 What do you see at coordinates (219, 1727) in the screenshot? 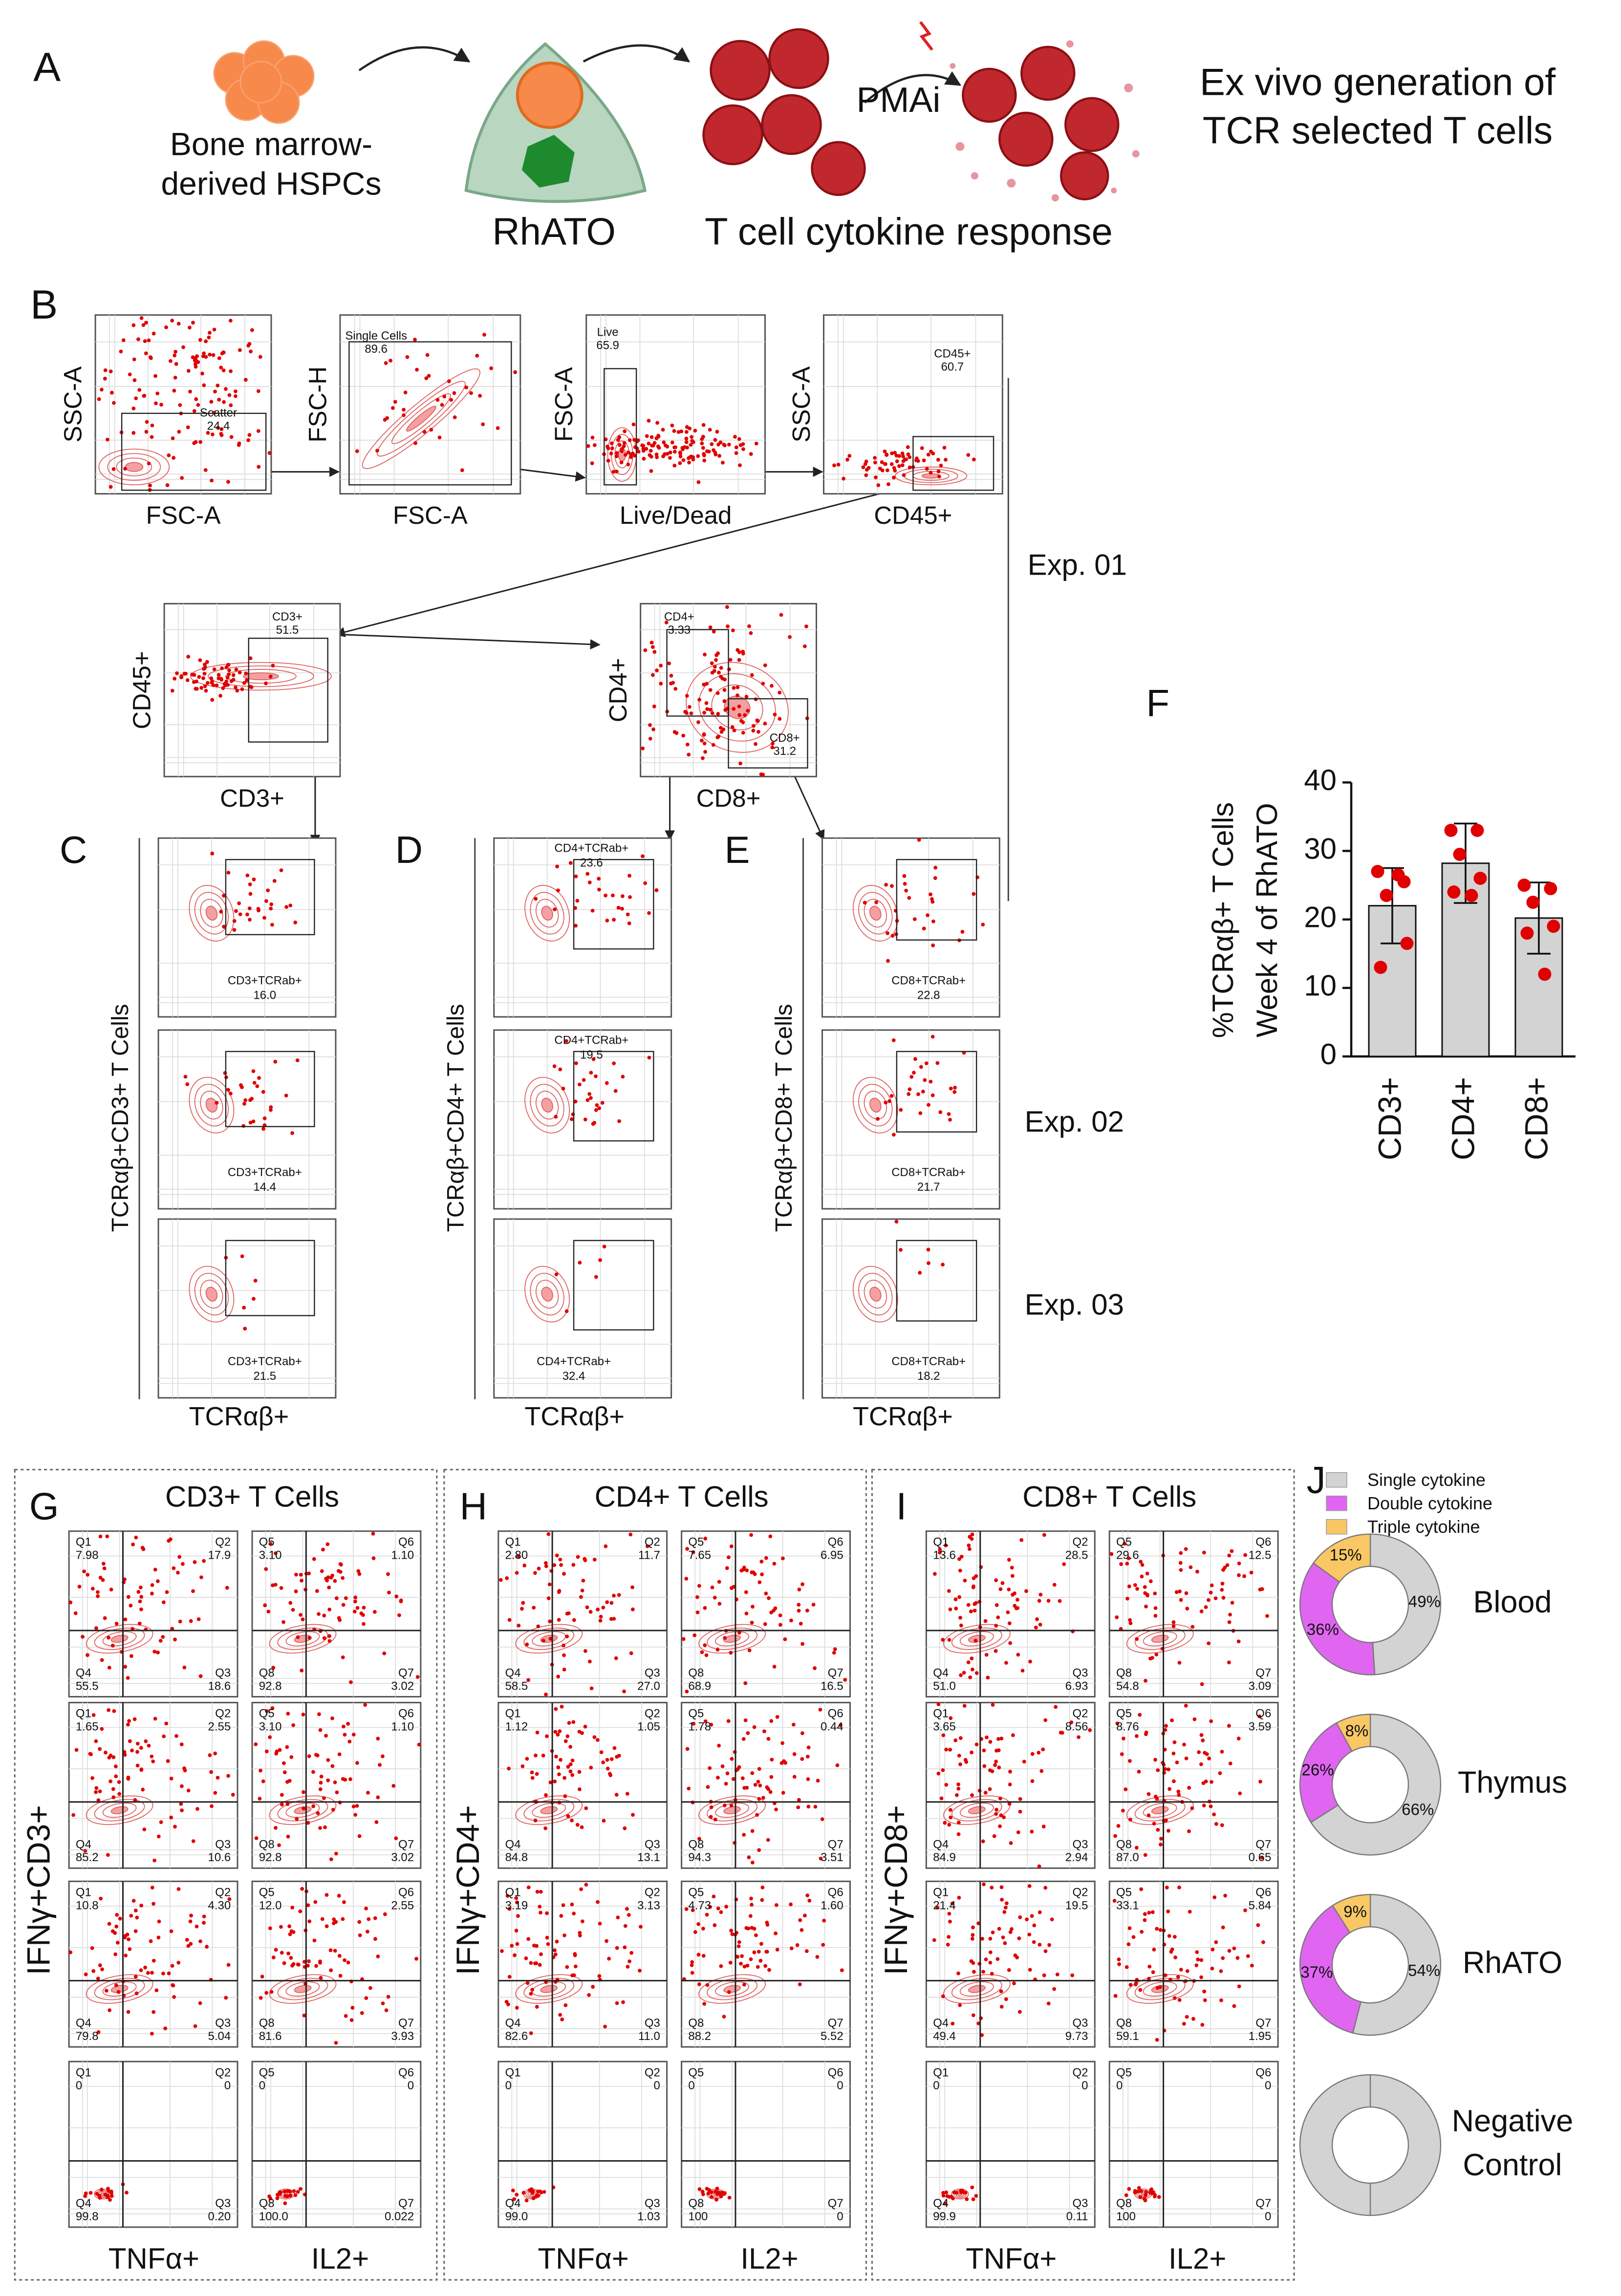
I see `quadrant-value: 2.55` at bounding box center [219, 1727].